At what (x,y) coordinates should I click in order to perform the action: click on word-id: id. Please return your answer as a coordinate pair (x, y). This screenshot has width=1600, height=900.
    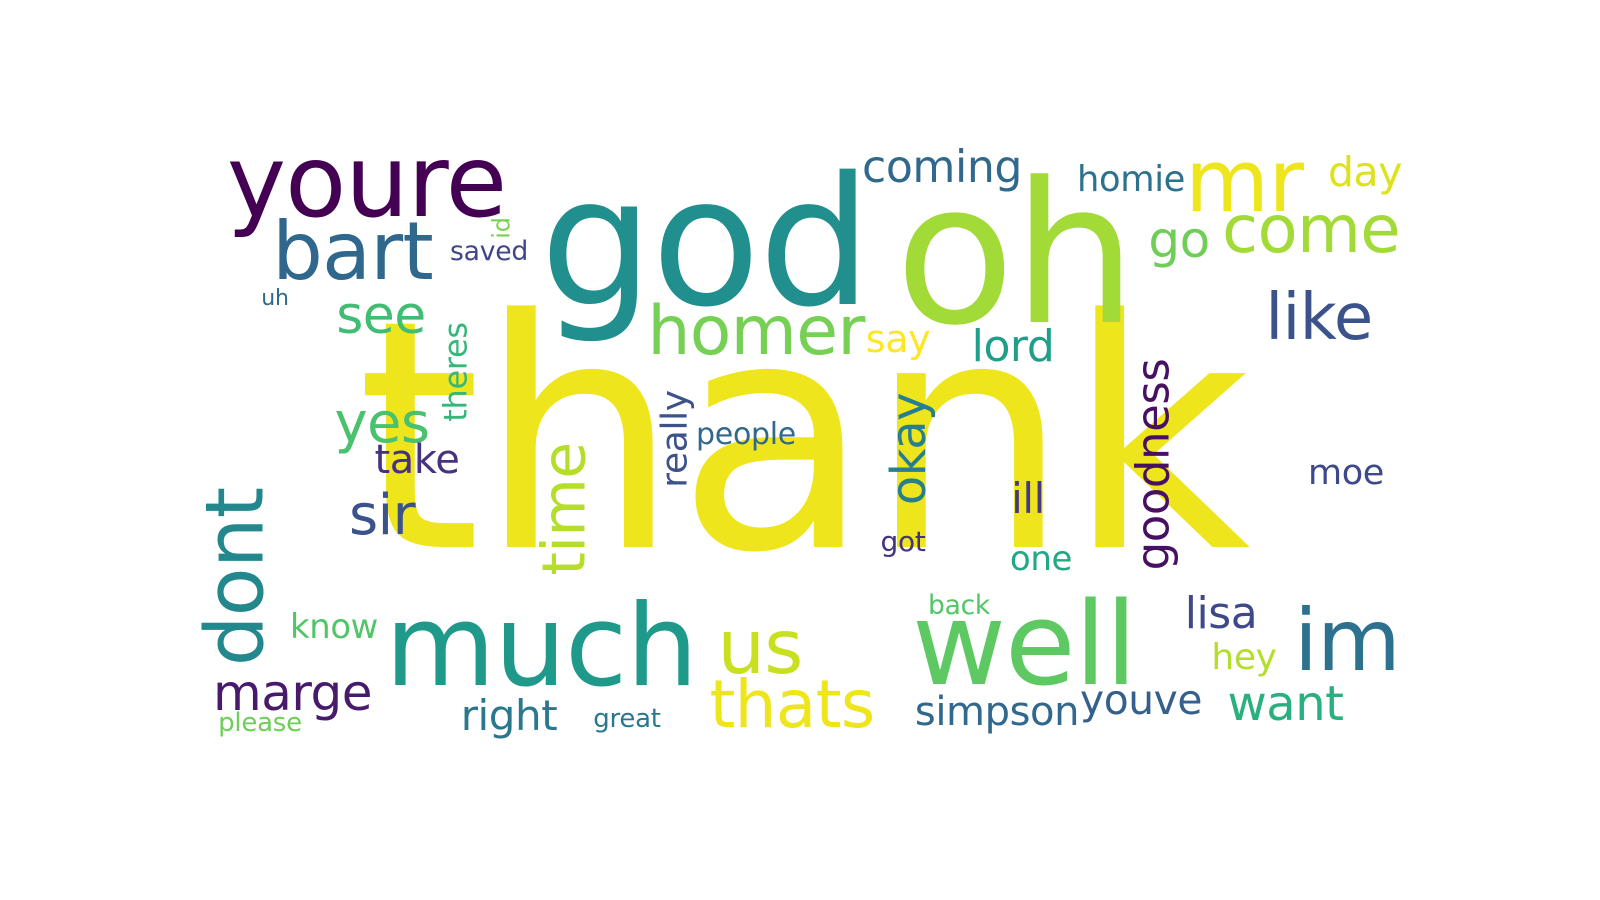
    Looking at the image, I should click on (502, 228).